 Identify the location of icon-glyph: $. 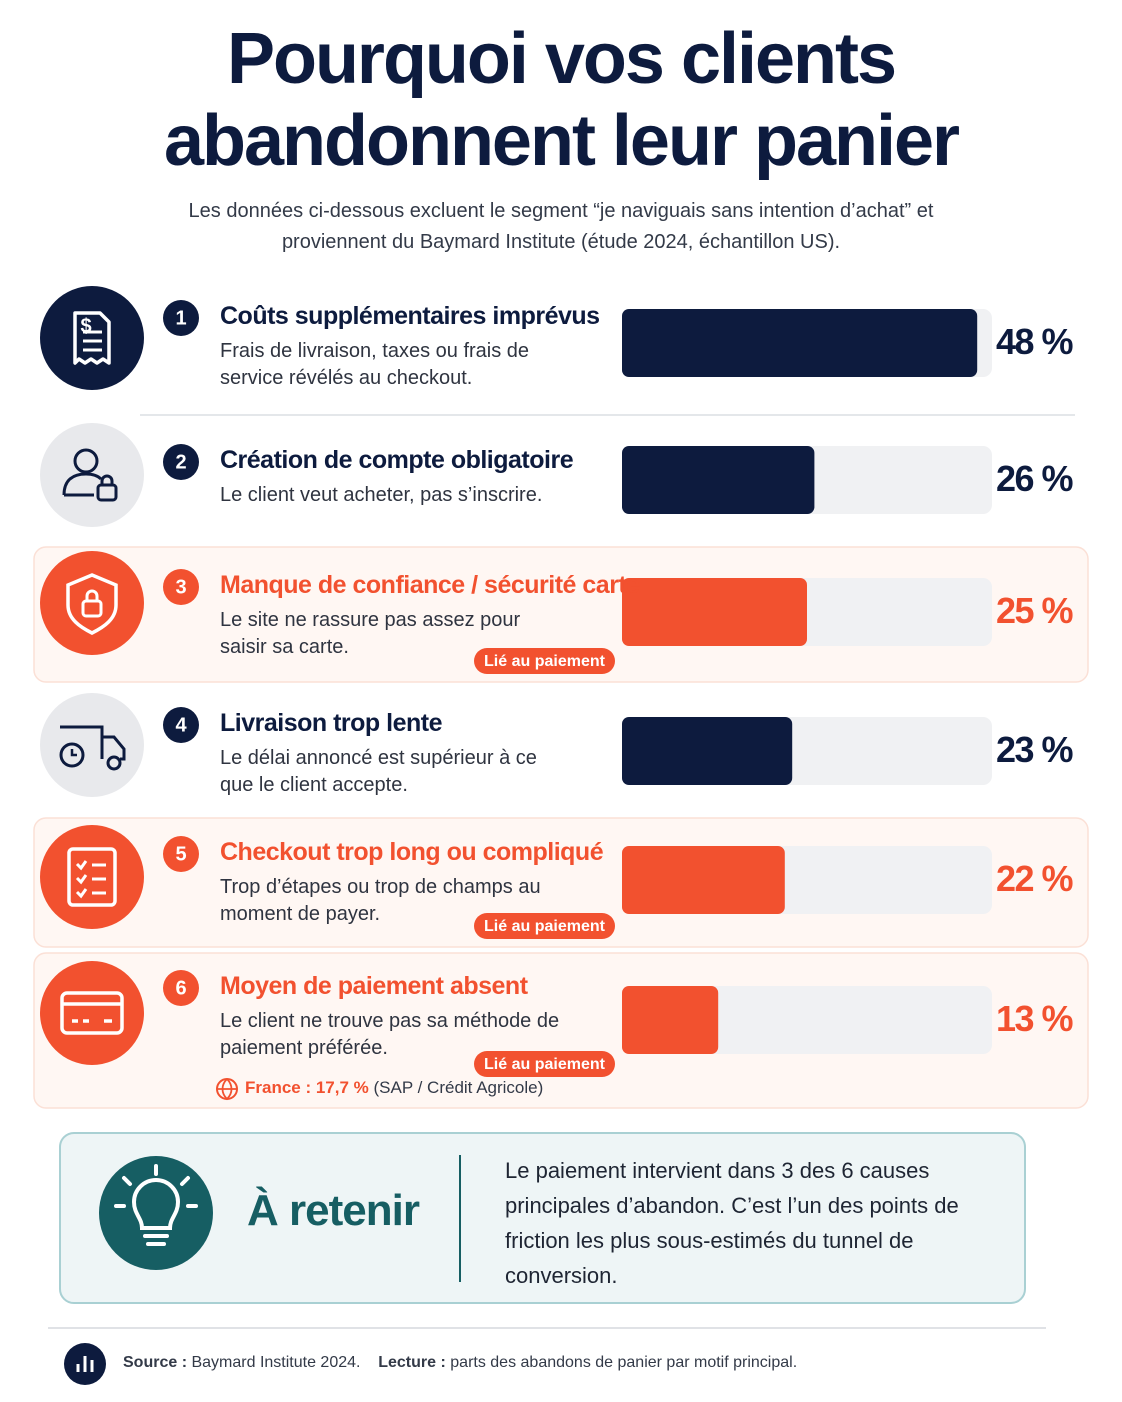
(92, 338).